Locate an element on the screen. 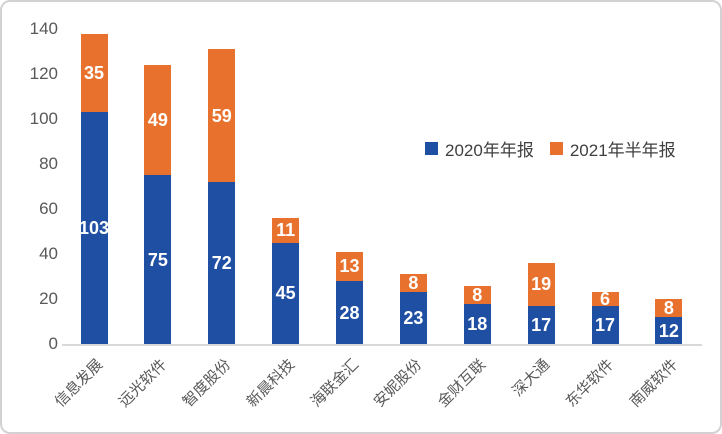 The height and width of the screenshot is (434, 722). bar-value-label: 11 is located at coordinates (286, 230).